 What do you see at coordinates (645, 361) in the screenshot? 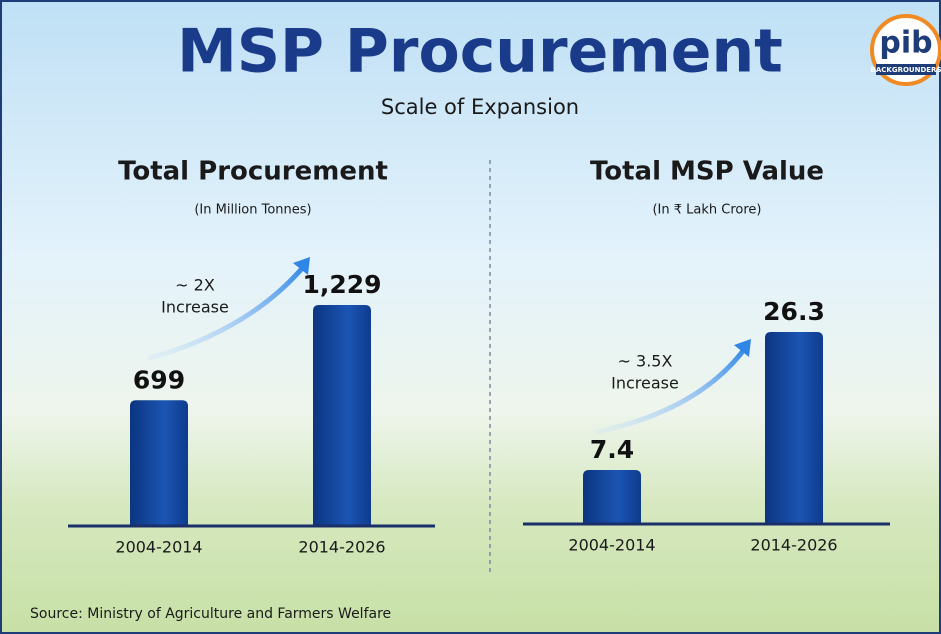
I see `annotation: ~ 3.5X` at bounding box center [645, 361].